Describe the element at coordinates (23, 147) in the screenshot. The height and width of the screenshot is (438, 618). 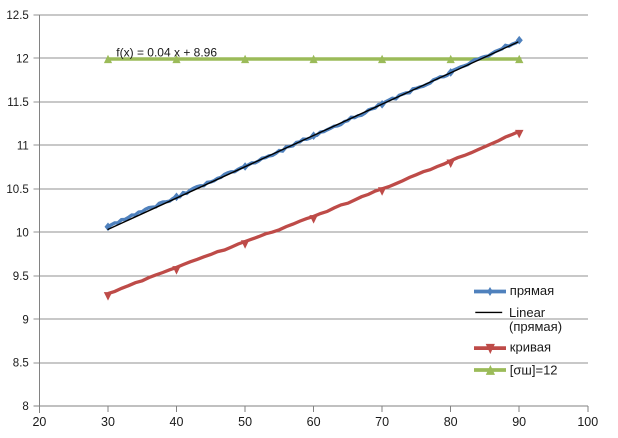
I see `svg-text: 11` at that location.